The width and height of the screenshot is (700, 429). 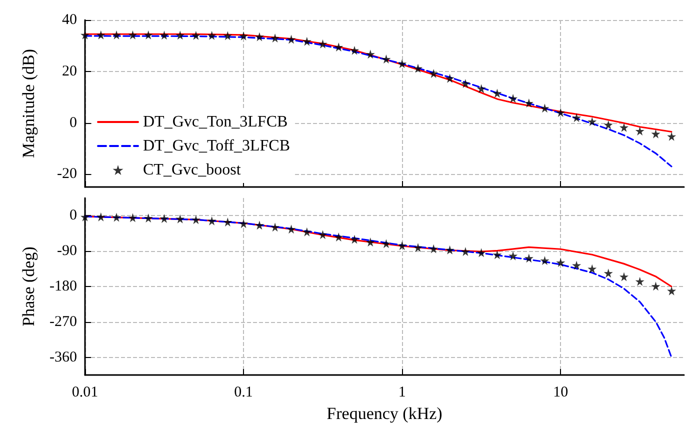 What do you see at coordinates (384, 413) in the screenshot?
I see `x-axis-title: Frequency (kHz)` at bounding box center [384, 413].